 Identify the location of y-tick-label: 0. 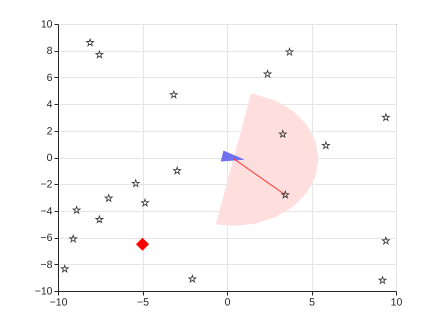
(49, 158).